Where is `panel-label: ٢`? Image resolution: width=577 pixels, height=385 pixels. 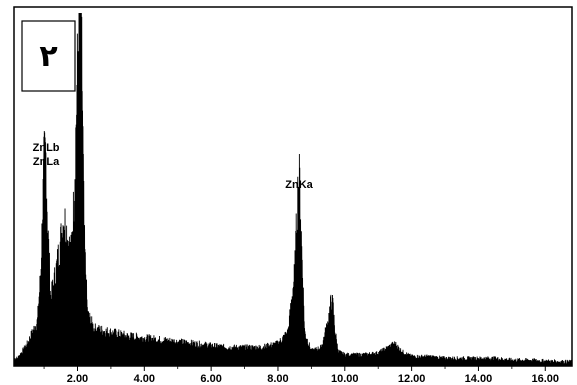
panel-label: ٢ is located at coordinates (48, 56).